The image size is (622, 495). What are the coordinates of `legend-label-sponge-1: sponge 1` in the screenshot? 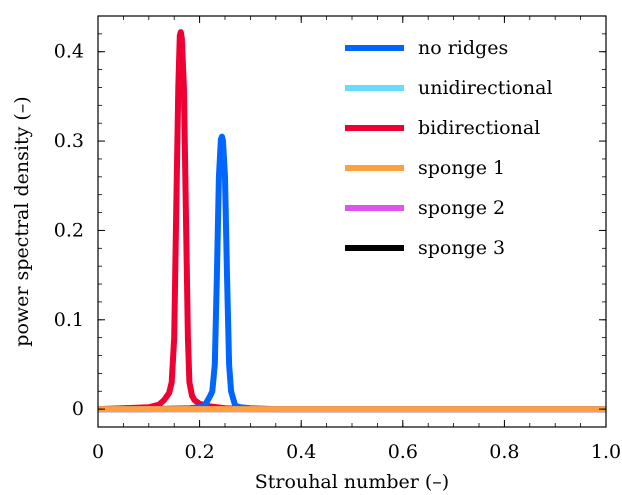 It's located at (461, 168).